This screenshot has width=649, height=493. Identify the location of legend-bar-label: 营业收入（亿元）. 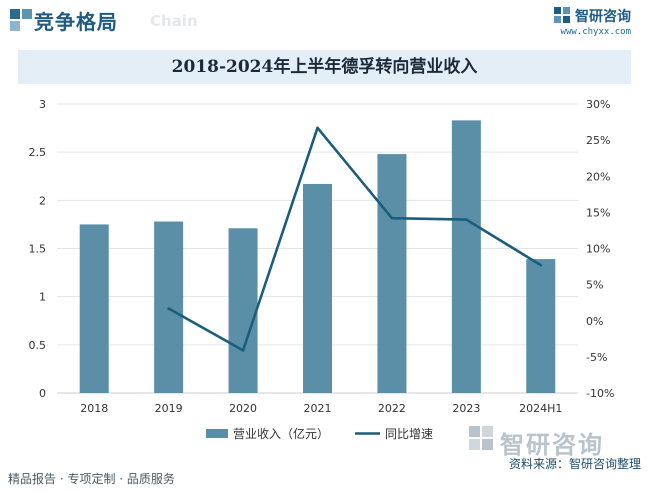
(281, 433).